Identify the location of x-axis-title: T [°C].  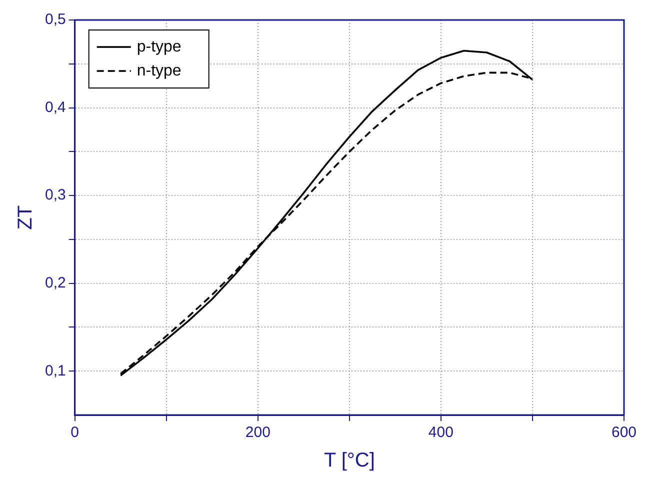
(349, 461).